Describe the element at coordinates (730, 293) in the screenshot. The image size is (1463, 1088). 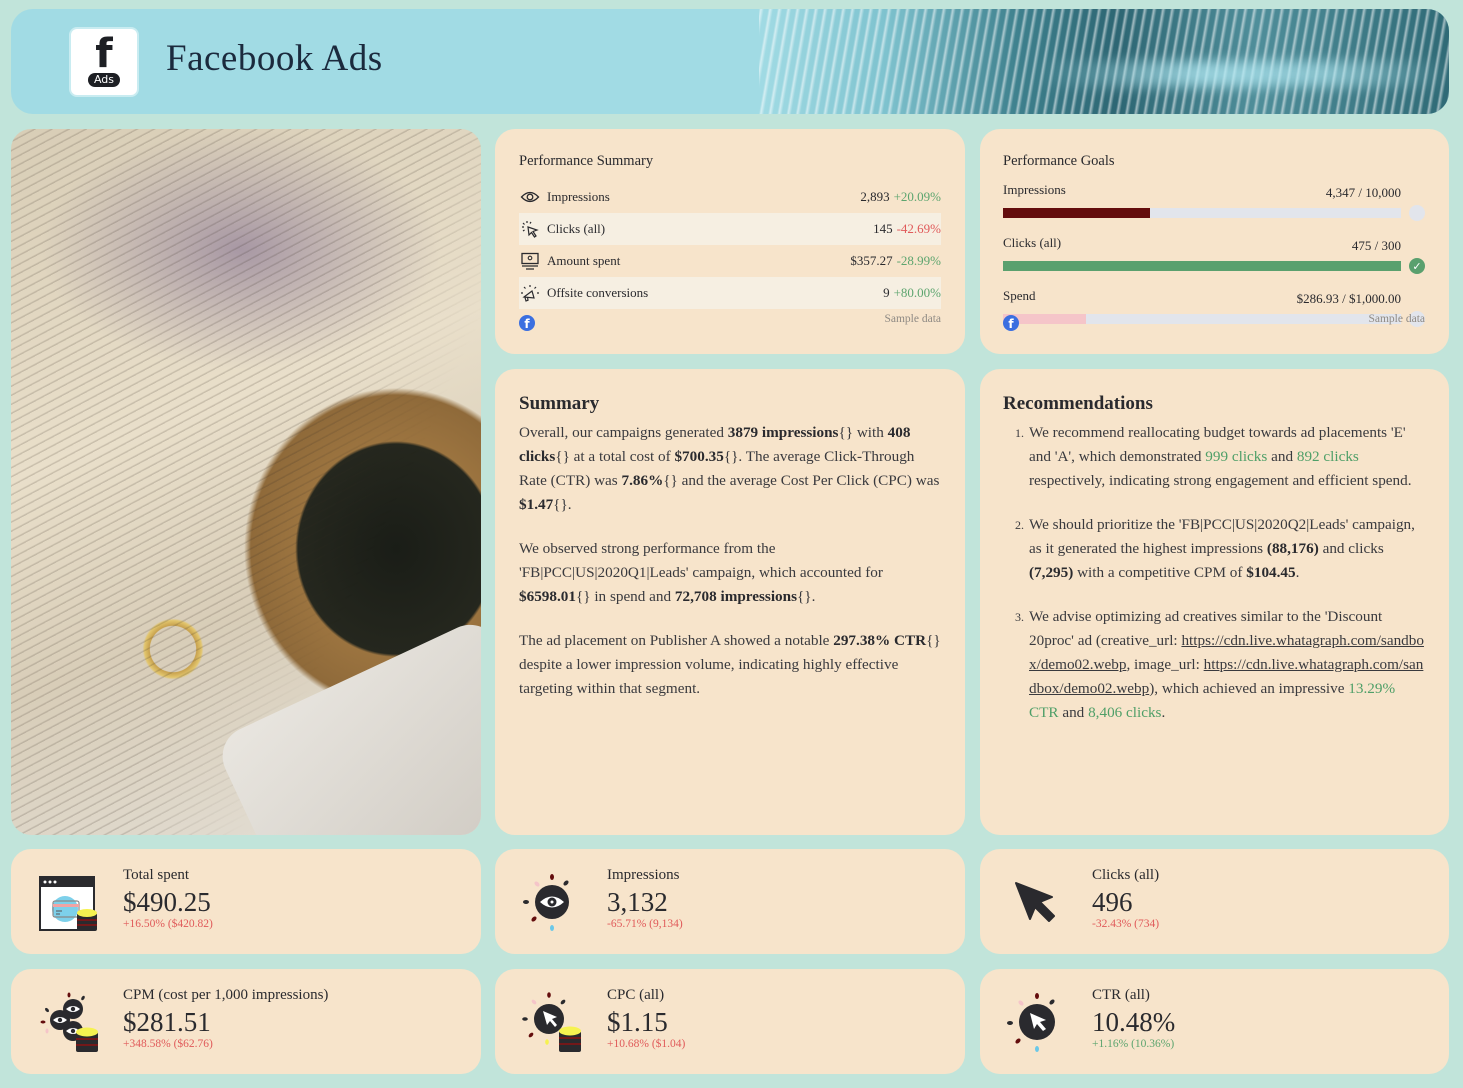
I see `summary-row-offsite-conversions: Offsite conversions 9 +80.00%` at that location.